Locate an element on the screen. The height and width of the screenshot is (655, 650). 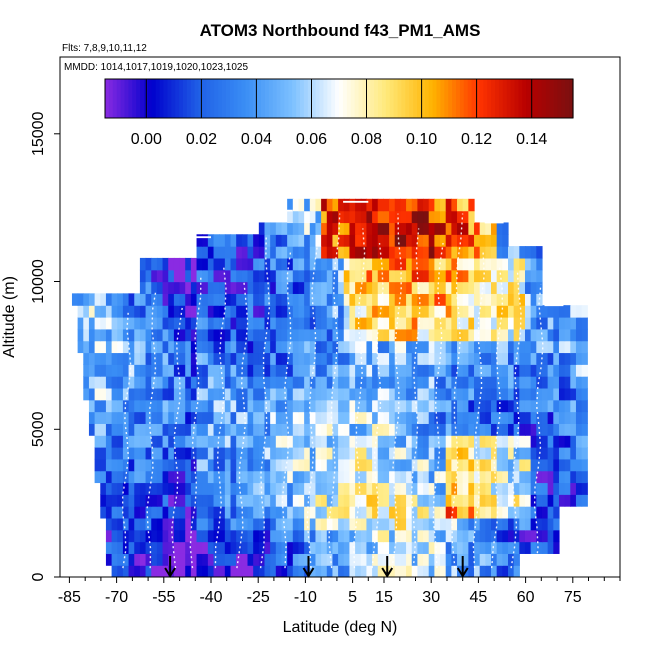
flight-track is located at coordinates (516, 419).